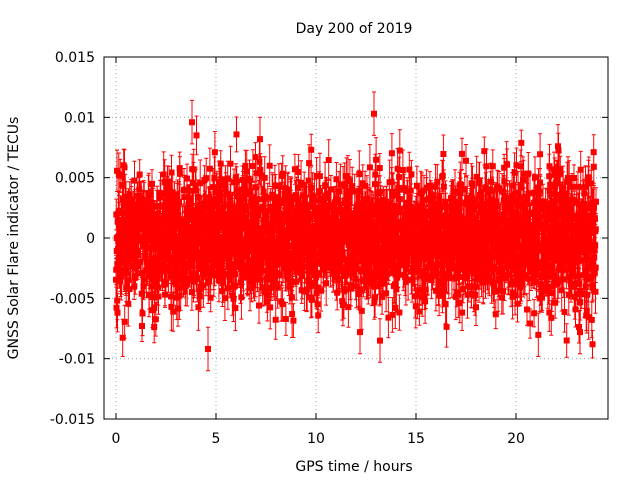  I want to click on x-tick-label: 5, so click(216, 439).